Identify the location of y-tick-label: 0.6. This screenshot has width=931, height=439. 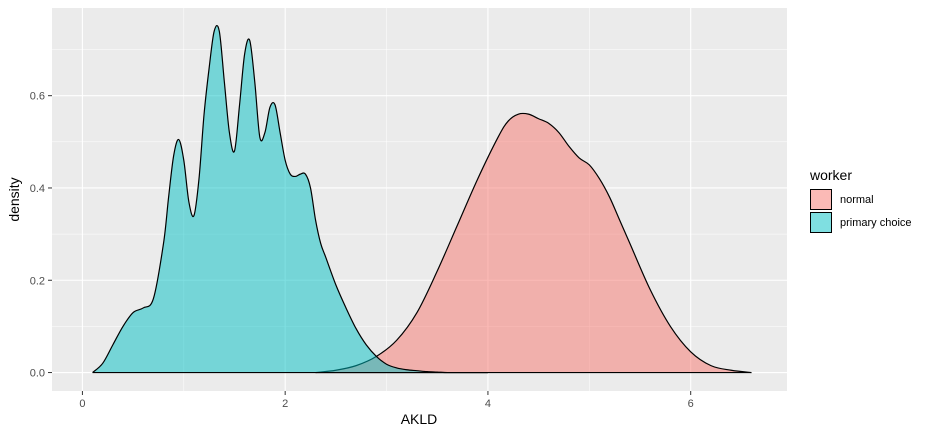
(37, 97).